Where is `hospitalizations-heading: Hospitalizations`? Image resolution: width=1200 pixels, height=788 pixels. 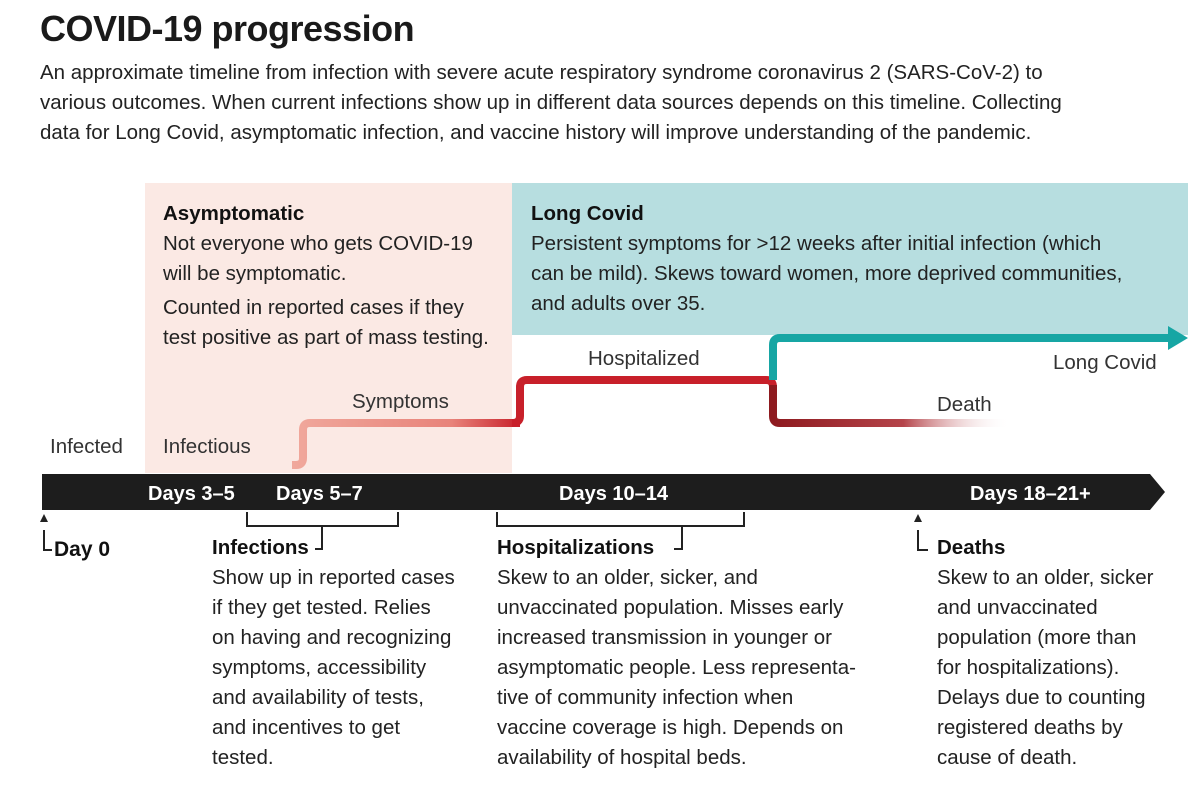 hospitalizations-heading: Hospitalizations is located at coordinates (576, 547).